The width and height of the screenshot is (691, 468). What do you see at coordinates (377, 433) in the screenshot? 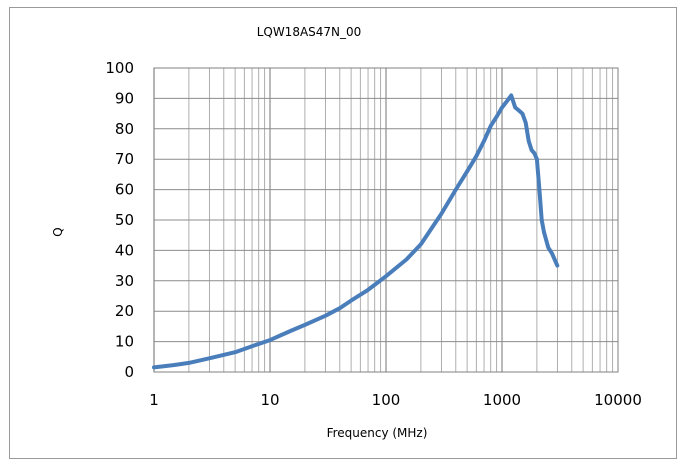
I see `x-axis-label: Frequency (MHz)` at bounding box center [377, 433].